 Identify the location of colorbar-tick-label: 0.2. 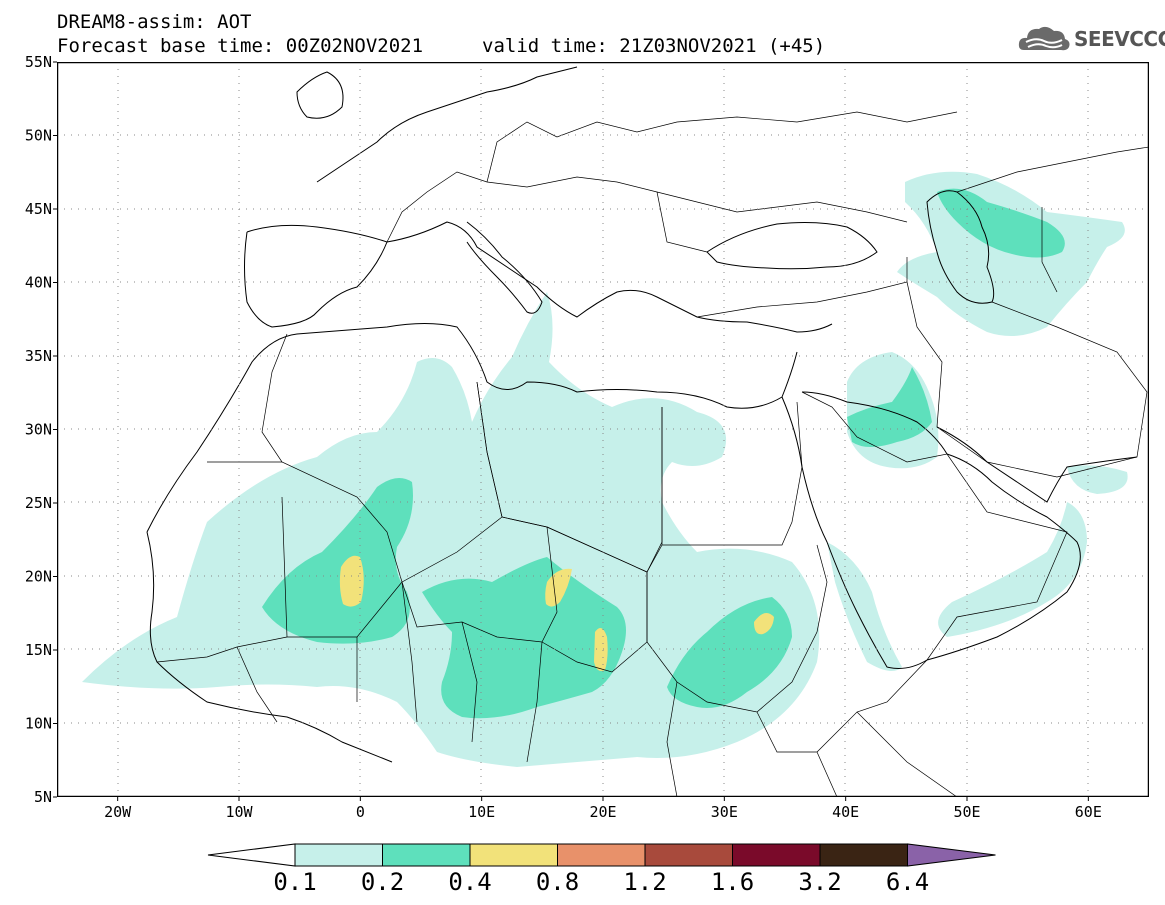
(382, 882).